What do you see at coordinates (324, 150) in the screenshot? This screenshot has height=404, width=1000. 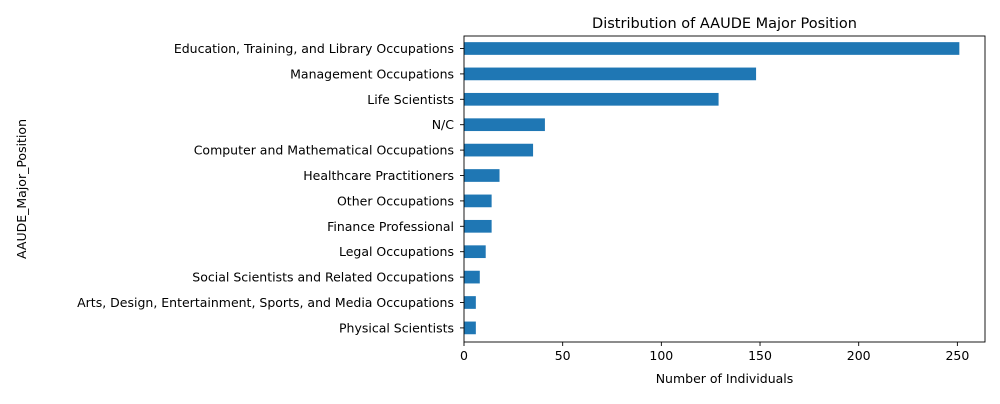 I see `y-tick-label: Computer and Mathematical Occupations` at bounding box center [324, 150].